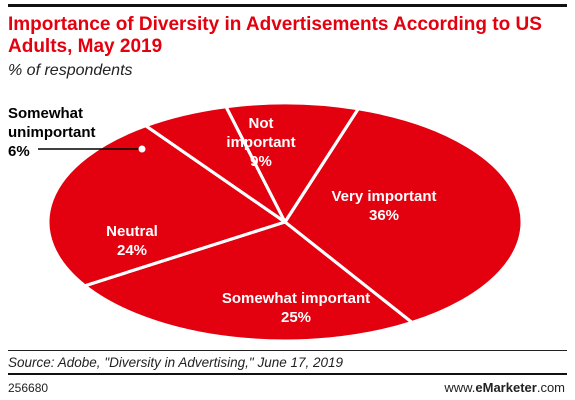  I want to click on slice-label-very-important: Very important 36%, so click(383, 206).